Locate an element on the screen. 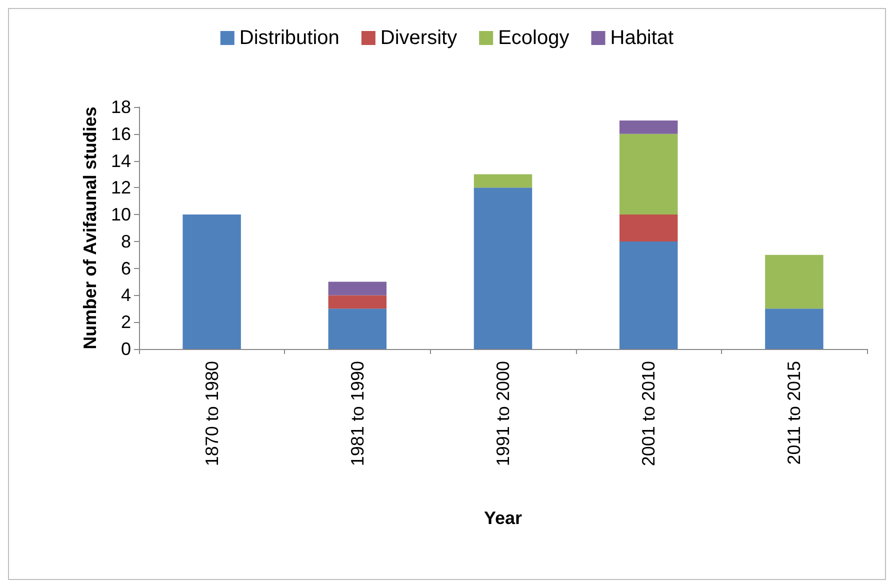 The width and height of the screenshot is (894, 588). y-tick-label: 6 is located at coordinates (125, 268).